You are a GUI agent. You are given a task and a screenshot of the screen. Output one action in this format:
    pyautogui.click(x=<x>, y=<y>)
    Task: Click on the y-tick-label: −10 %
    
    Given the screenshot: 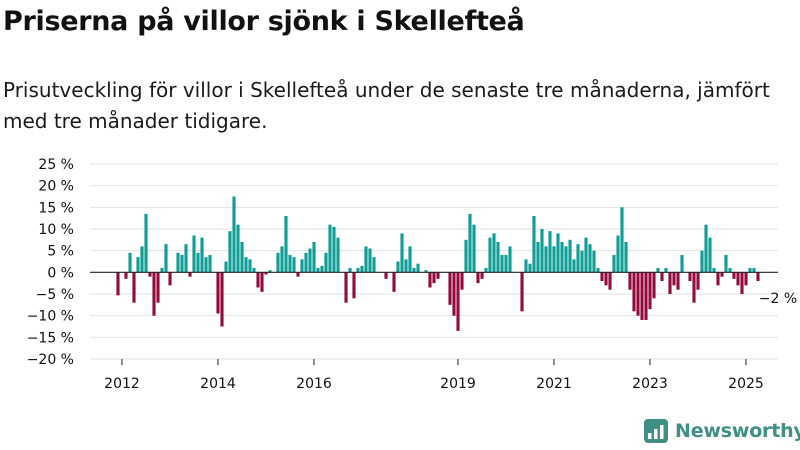 What is the action you would take?
    pyautogui.click(x=50, y=317)
    